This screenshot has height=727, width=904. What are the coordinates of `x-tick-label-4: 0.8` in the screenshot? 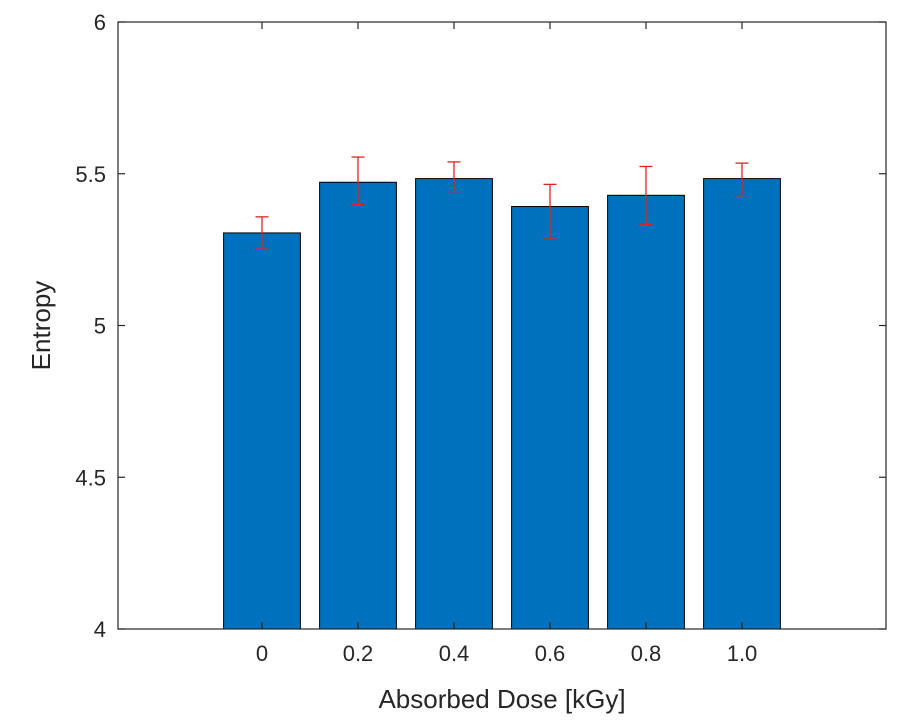 It's located at (646, 653).